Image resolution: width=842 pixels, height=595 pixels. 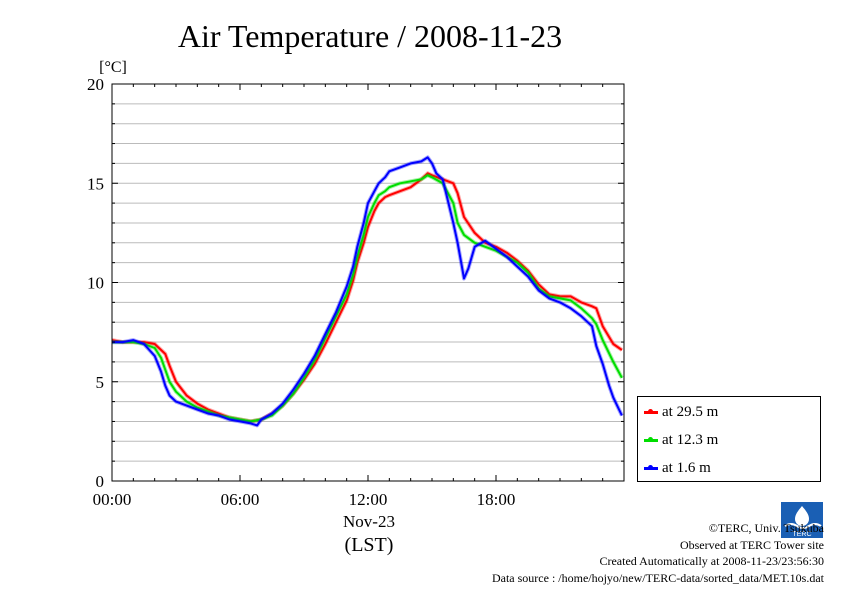 What do you see at coordinates (751, 544) in the screenshot?
I see `credit-site: Observed at TERC Tower site` at bounding box center [751, 544].